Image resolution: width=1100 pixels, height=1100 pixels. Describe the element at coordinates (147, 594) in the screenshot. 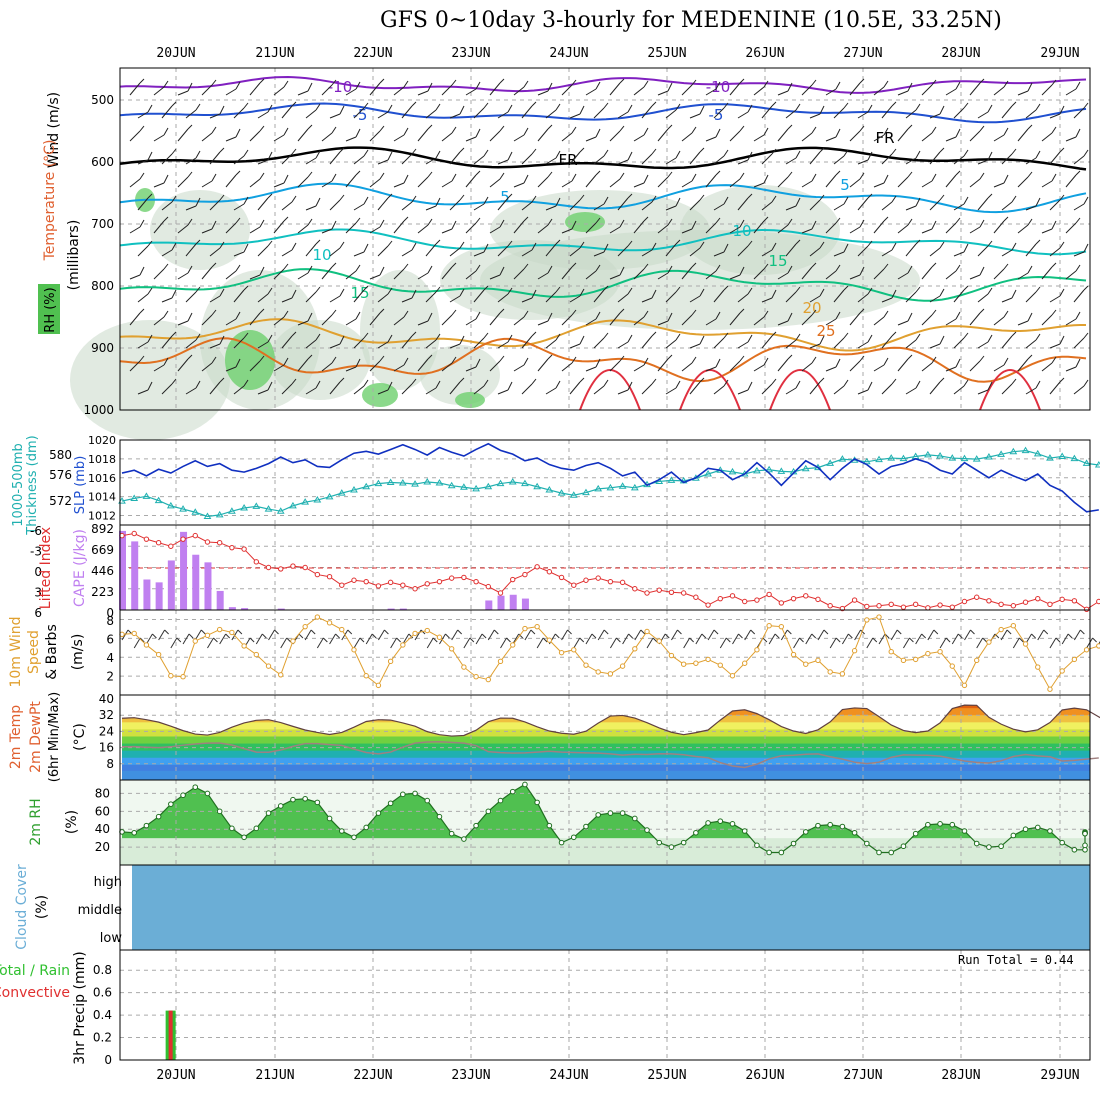

I see `cape-bar` at that location.